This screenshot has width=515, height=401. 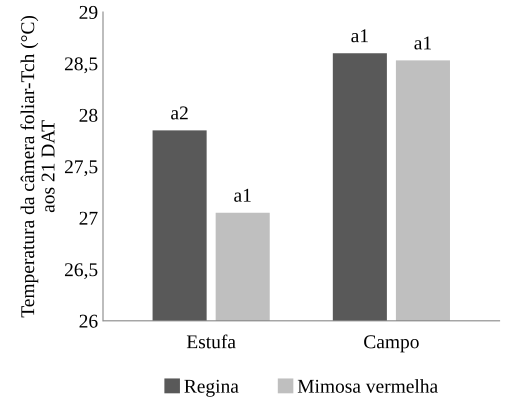 What do you see at coordinates (211, 341) in the screenshot?
I see `x-tick-label: Estufa` at bounding box center [211, 341].